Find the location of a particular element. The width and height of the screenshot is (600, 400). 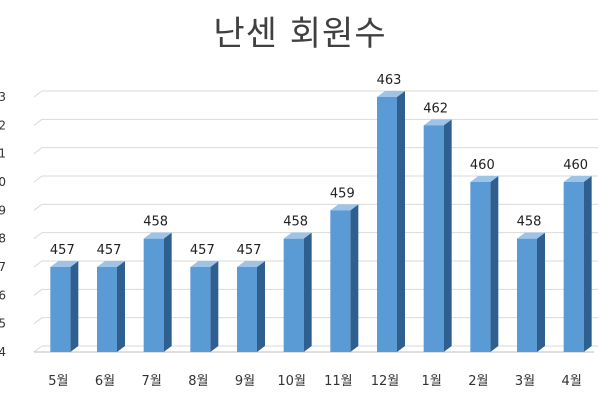

x-axis: 5월 6월 7월 8월 9월 10월 11월 12월 1월 2월 3월 4월 is located at coordinates (315, 381).